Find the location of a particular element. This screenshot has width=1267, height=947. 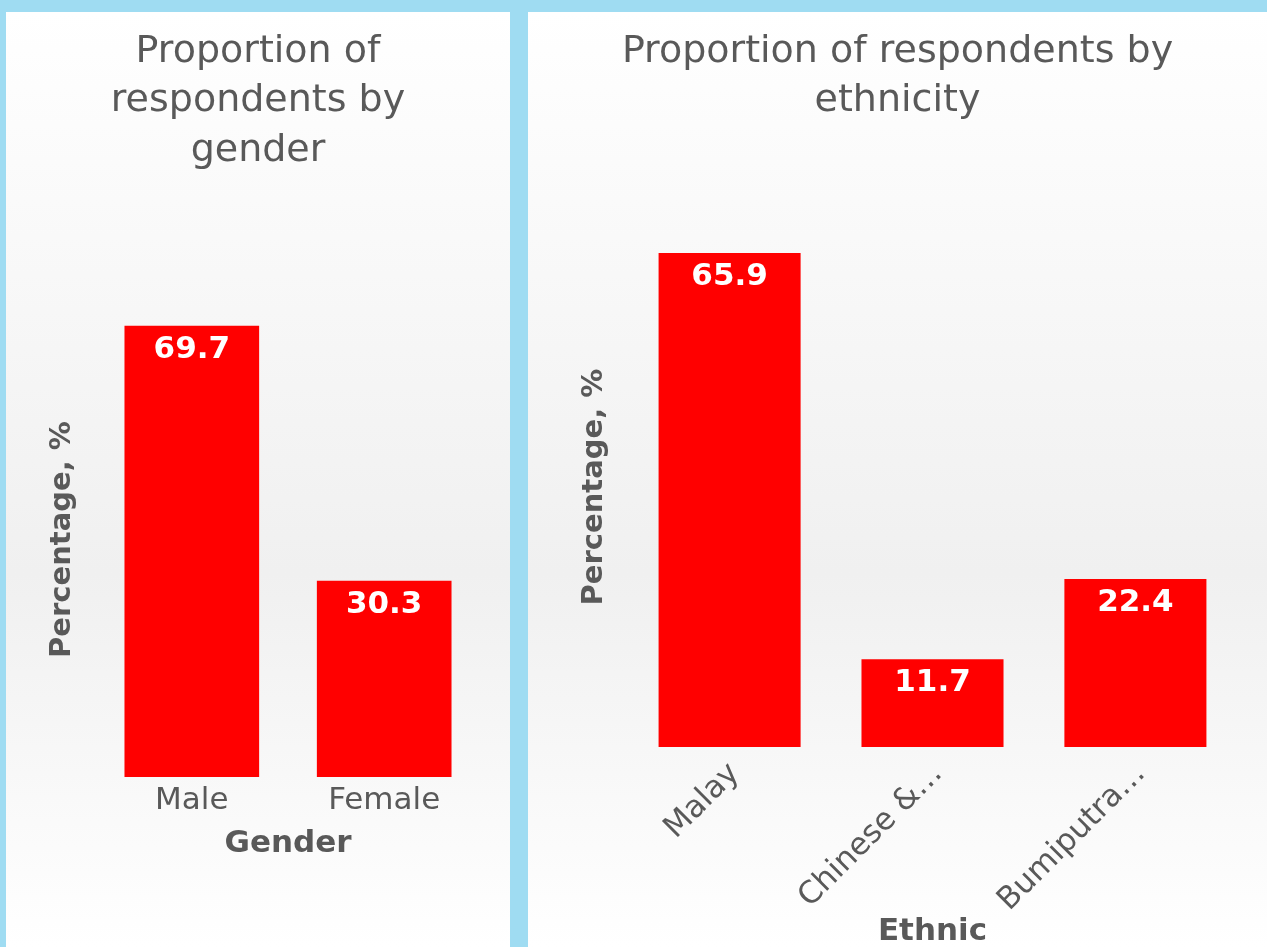

x-tick-label: Male is located at coordinates (192, 798).